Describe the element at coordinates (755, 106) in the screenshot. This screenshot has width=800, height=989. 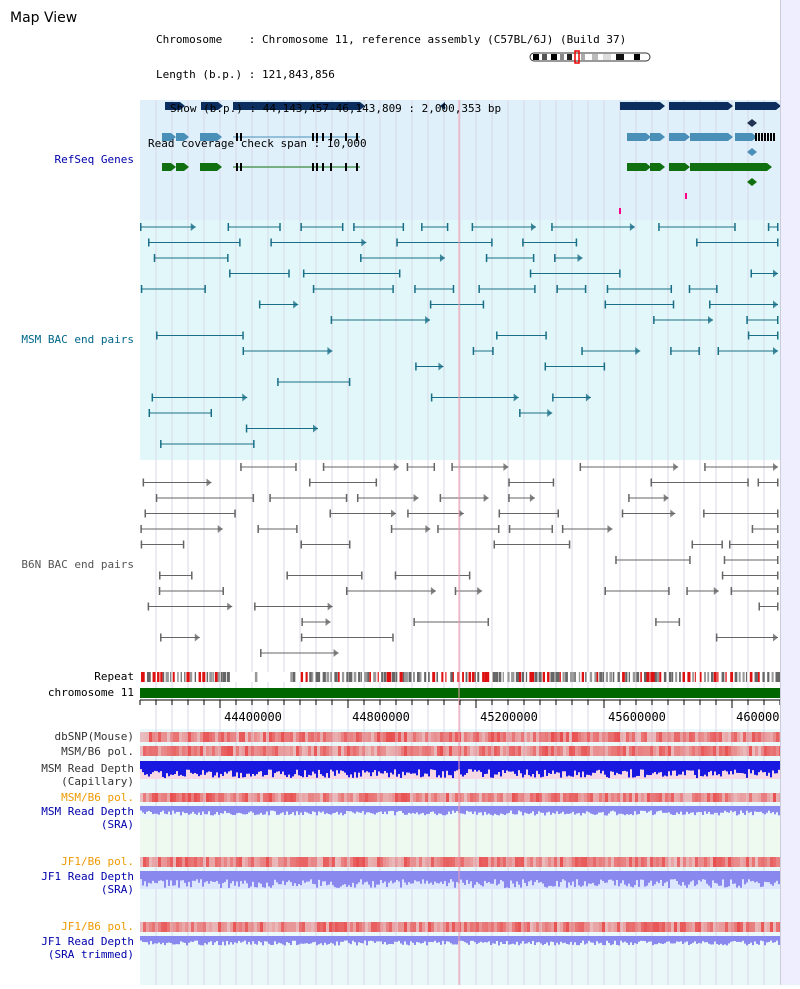
I see `refseq-gene` at that location.